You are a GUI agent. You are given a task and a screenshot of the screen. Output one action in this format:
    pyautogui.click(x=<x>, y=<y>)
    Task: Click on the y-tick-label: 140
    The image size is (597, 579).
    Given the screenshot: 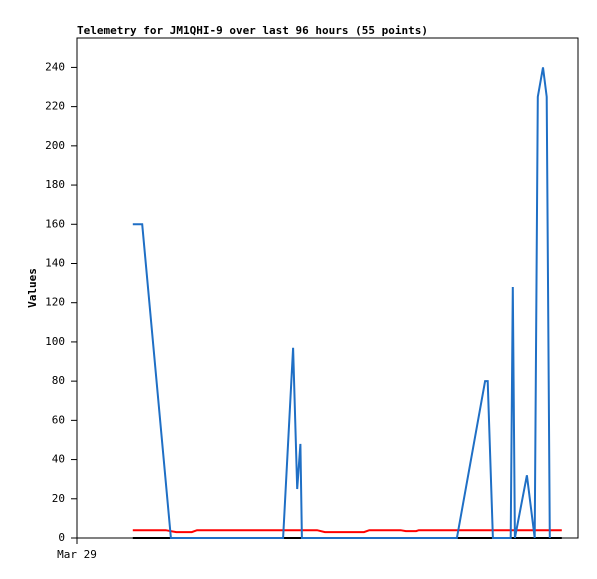 What is the action you would take?
    pyautogui.click(x=55, y=262)
    